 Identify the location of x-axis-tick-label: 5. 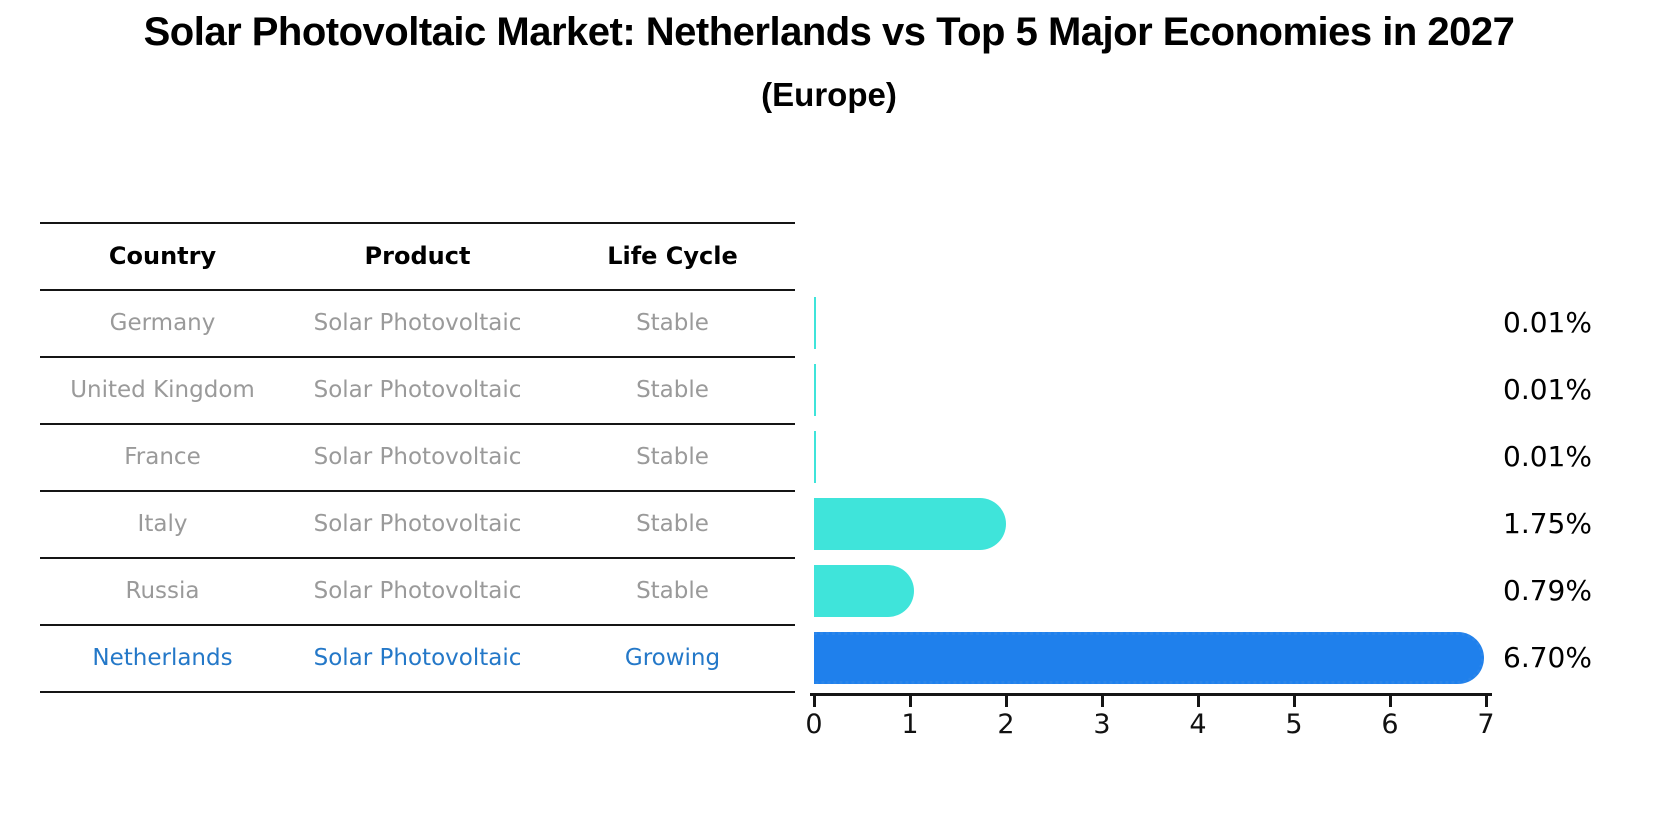
(1294, 724).